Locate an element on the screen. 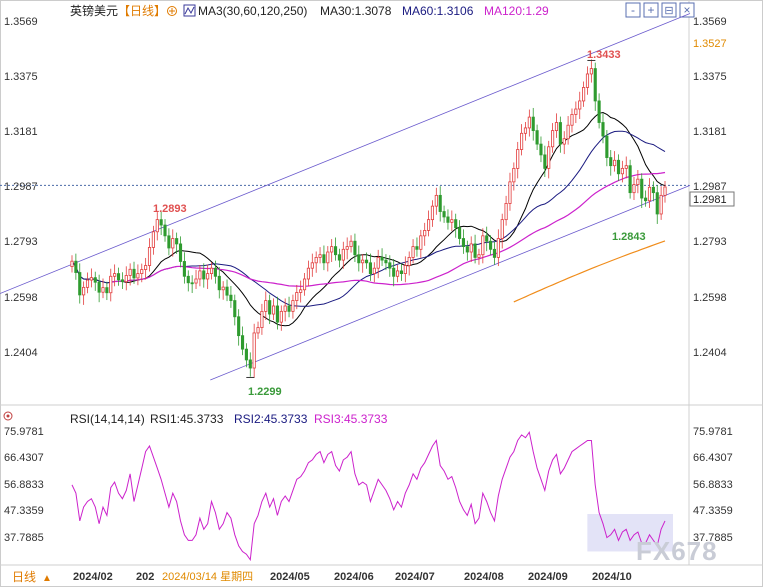 The width and height of the screenshot is (763, 587). current-price-label: 1.2981 is located at coordinates (710, 200).